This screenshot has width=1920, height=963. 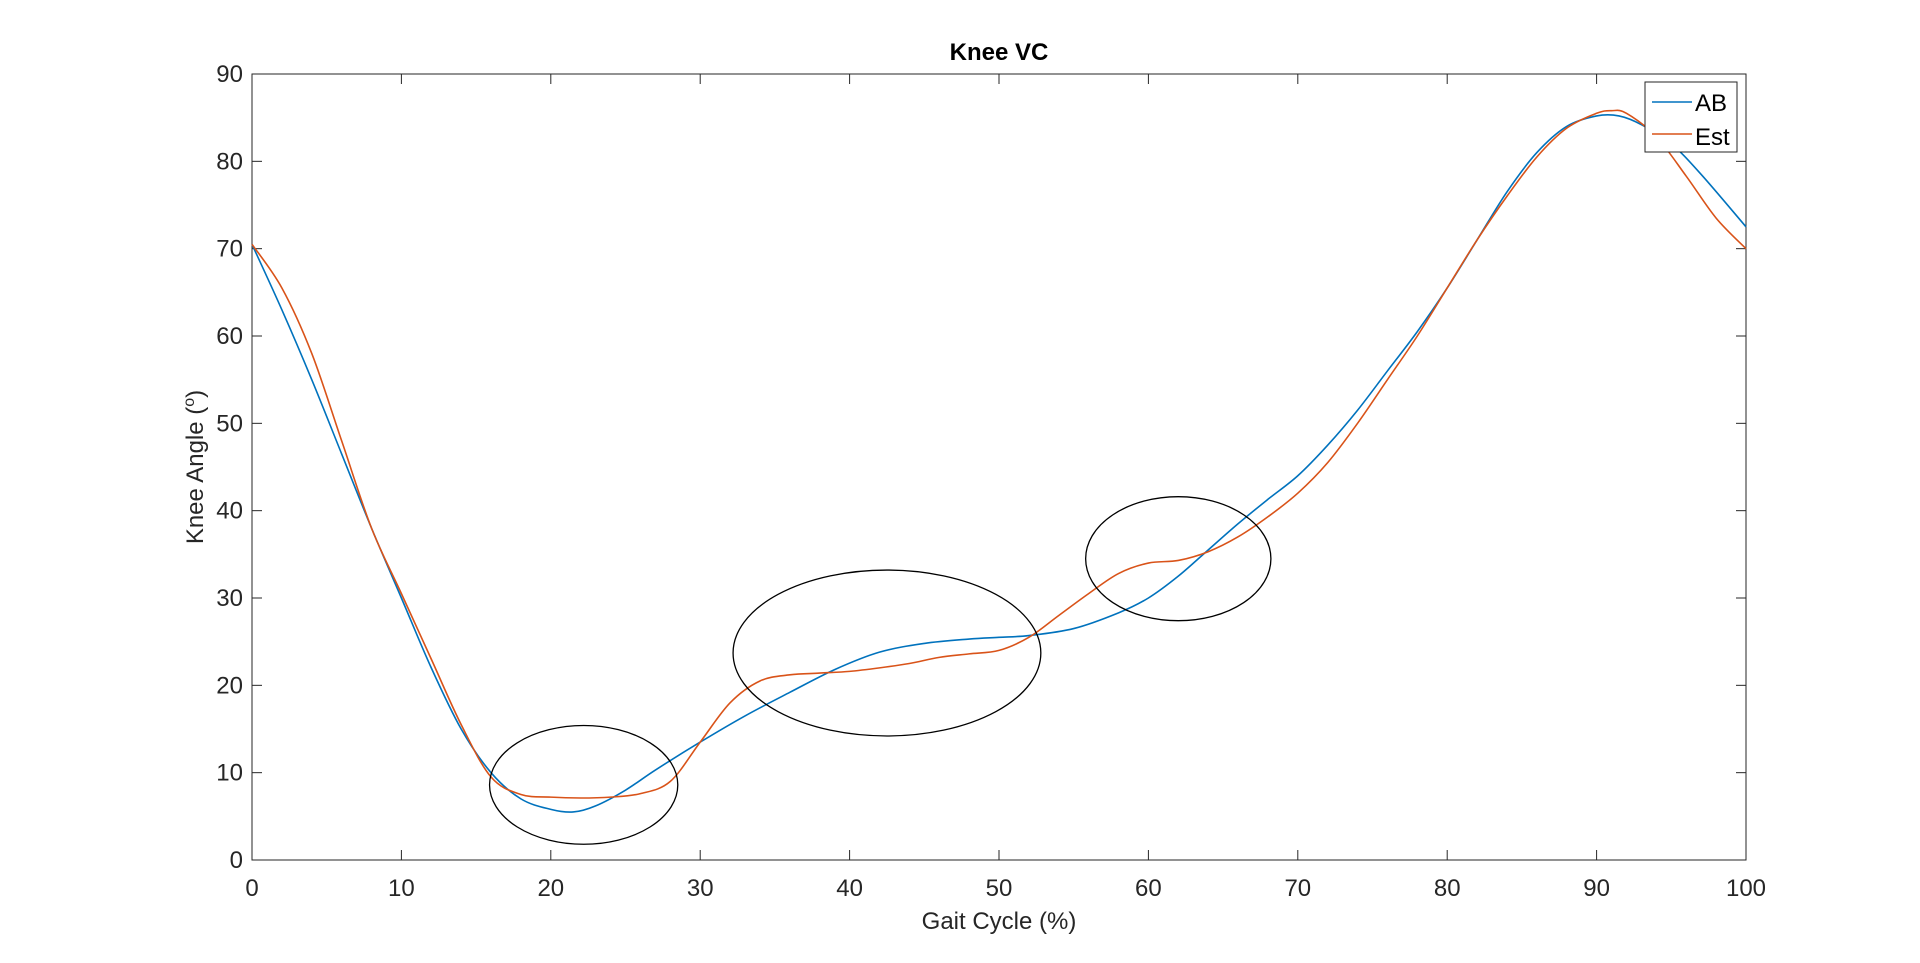 I want to click on y-tick-label: 50, so click(x=229, y=423).